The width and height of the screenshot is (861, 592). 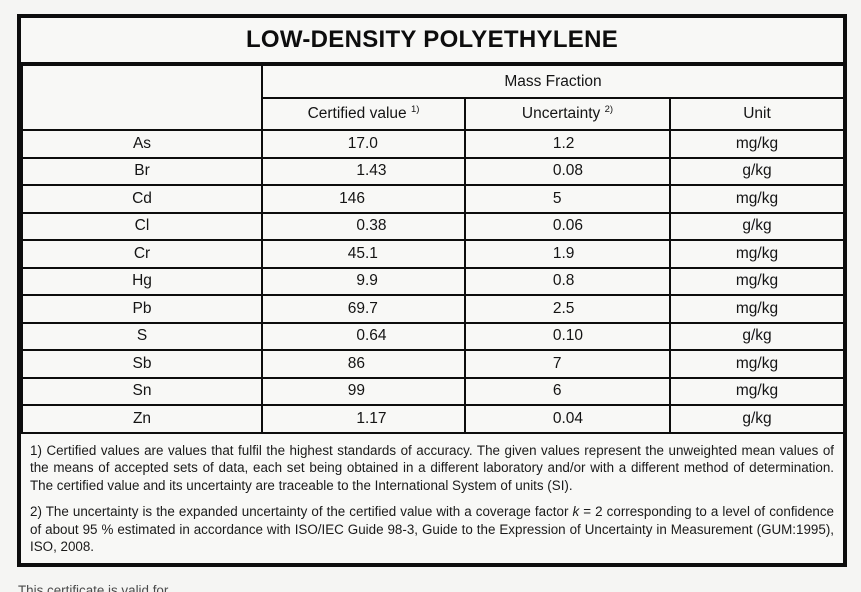 What do you see at coordinates (567, 254) in the screenshot?
I see `uncertainty-cell: 1.9` at bounding box center [567, 254].